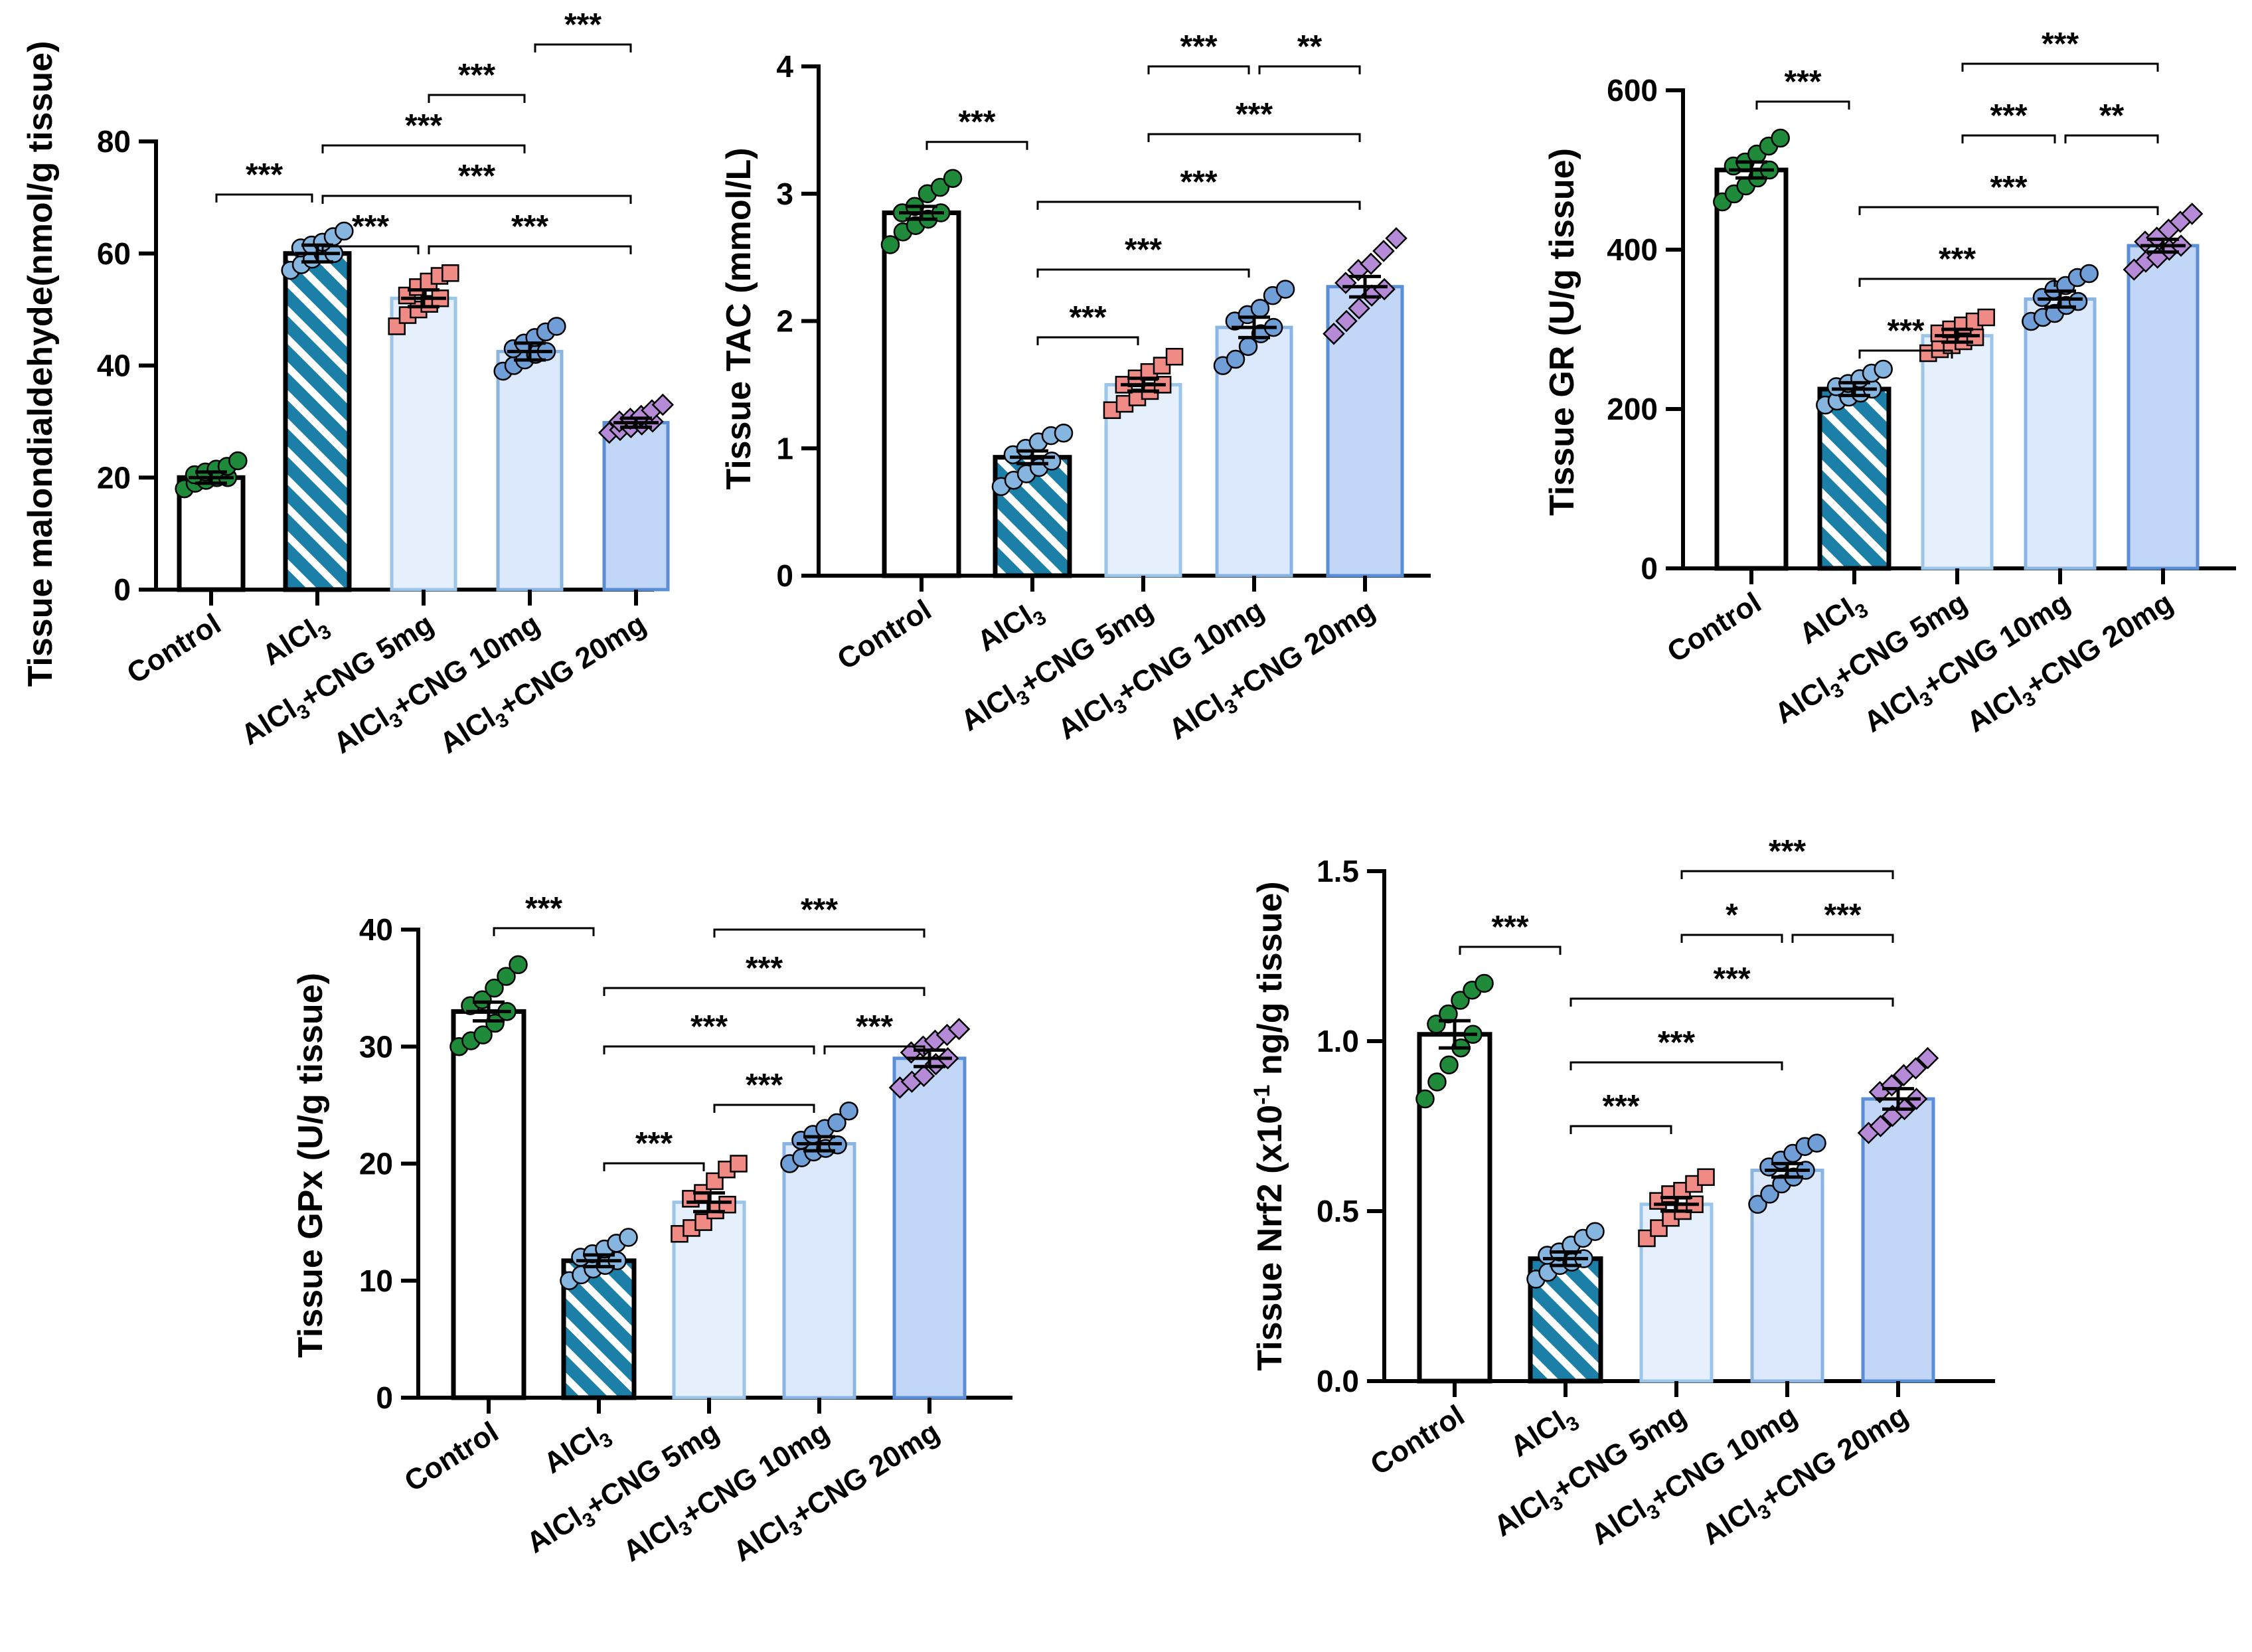 Image resolution: width=2252 pixels, height=1652 pixels. What do you see at coordinates (1269, 1125) in the screenshot?
I see `y-axis-title: Tissue Nrf2 (x10-1 ng/g tissue)` at bounding box center [1269, 1125].